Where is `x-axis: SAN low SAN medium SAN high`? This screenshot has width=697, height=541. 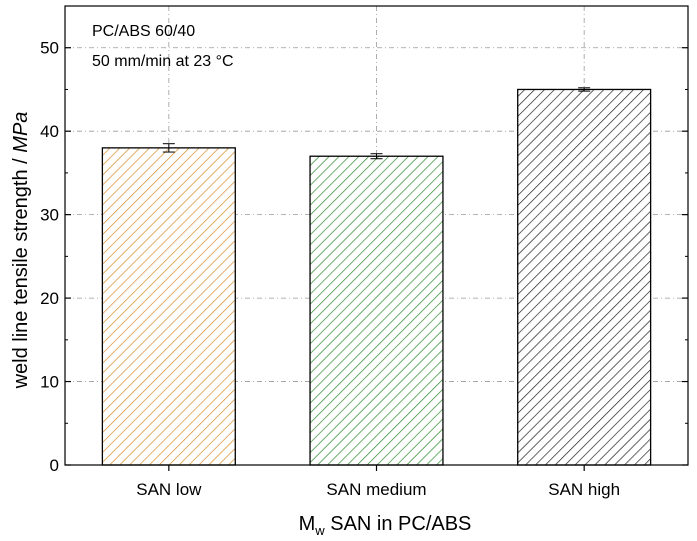 x-axis: SAN low SAN medium SAN high is located at coordinates (378, 482).